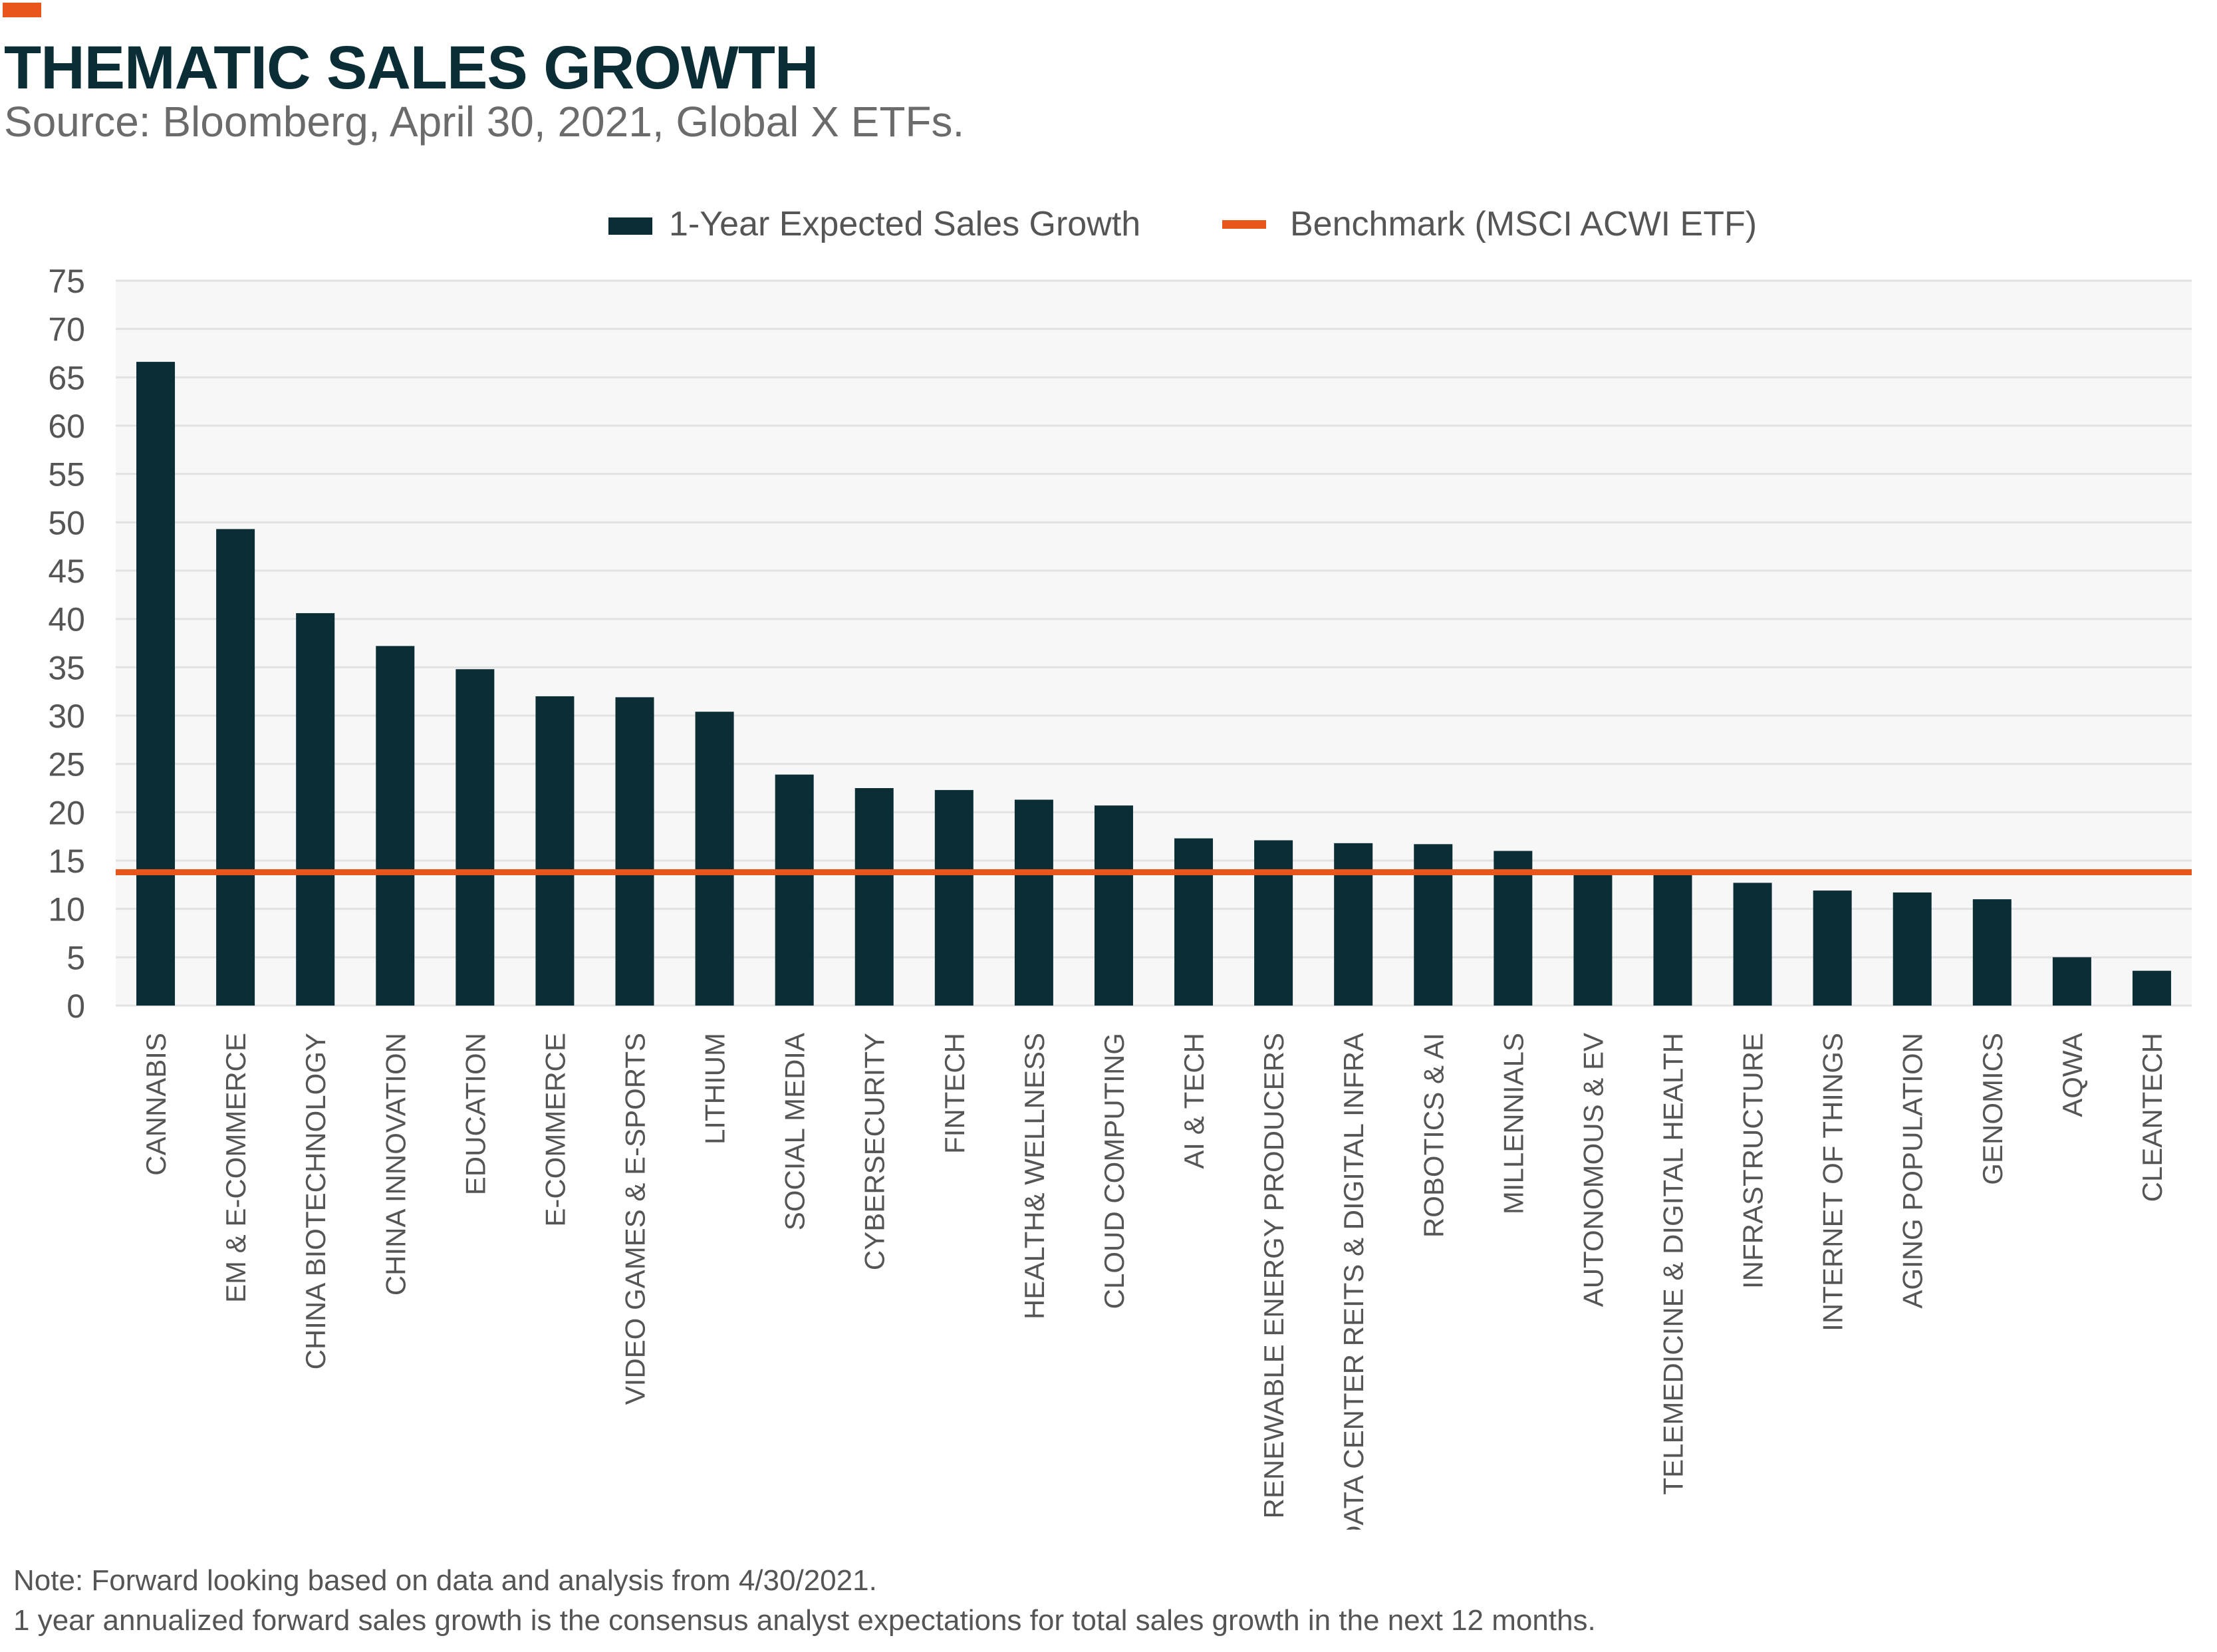 This screenshot has height=1652, width=2217. What do you see at coordinates (1593, 1170) in the screenshot?
I see `x-tick-label: AUTONOMOUS & EV` at bounding box center [1593, 1170].